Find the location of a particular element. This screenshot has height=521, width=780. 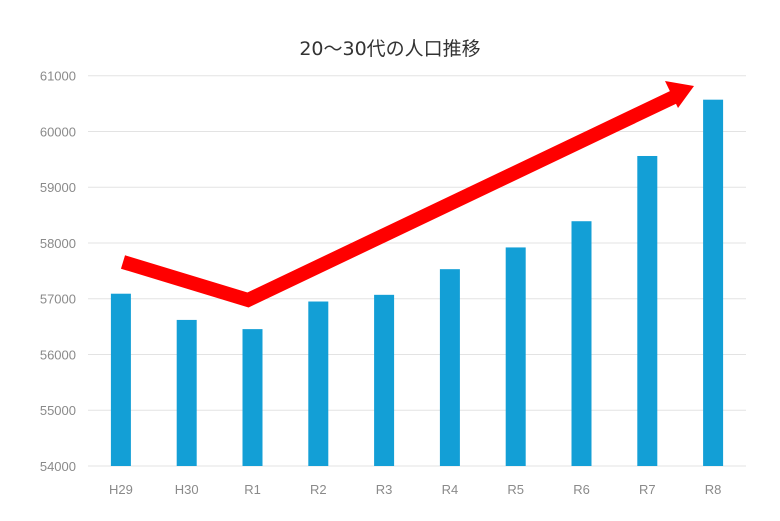

bar-H29 is located at coordinates (120, 379).